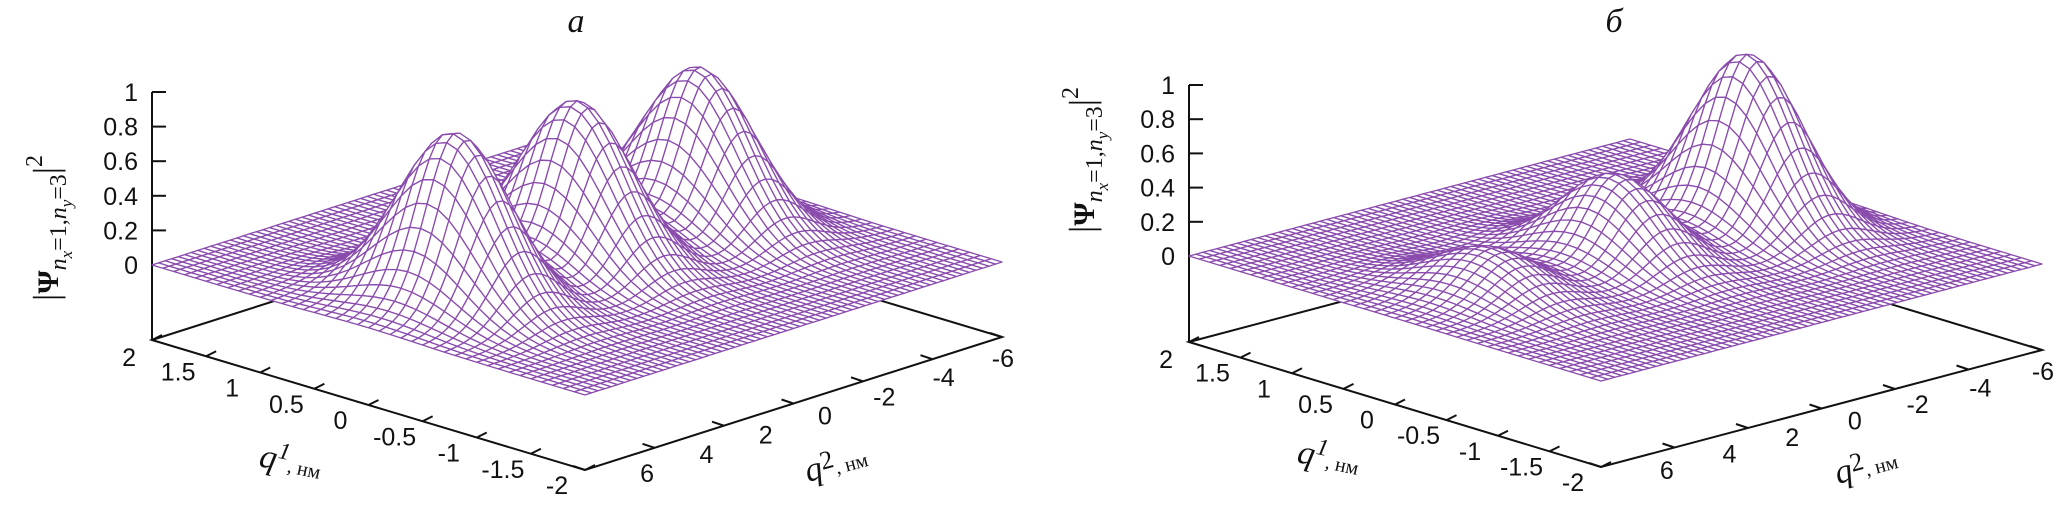 Image resolution: width=2067 pixels, height=505 pixels. Describe the element at coordinates (576, 21) in the screenshot. I see `panel-title: а` at that location.